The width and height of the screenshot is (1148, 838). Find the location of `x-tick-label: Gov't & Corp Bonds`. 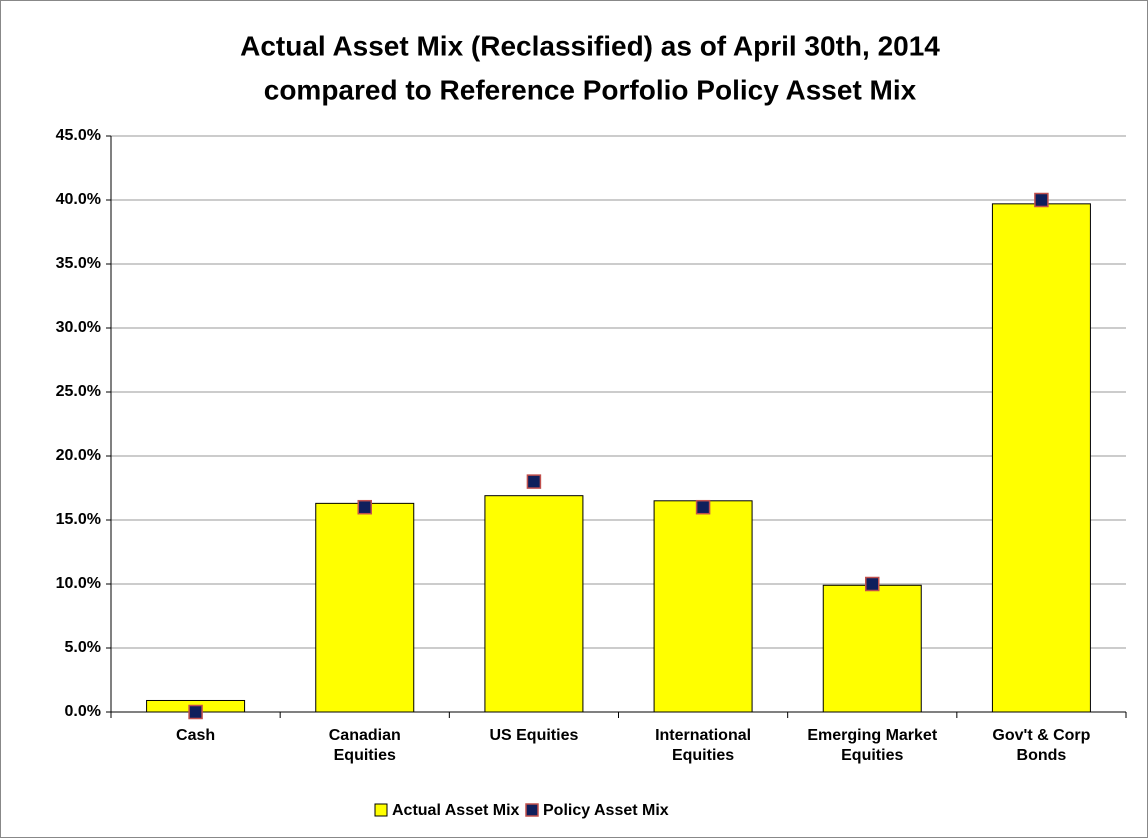

x-tick-label: Gov't & Corp Bonds is located at coordinates (1041, 745).